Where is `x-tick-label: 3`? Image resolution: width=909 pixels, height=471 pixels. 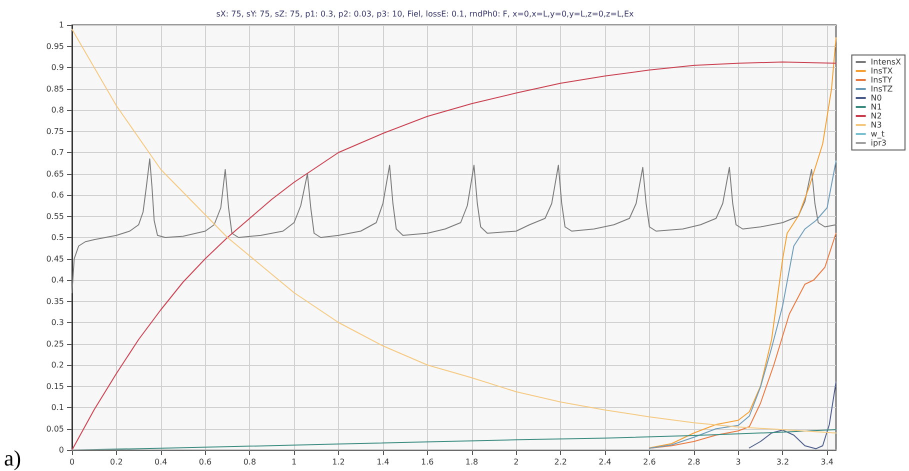 x-tick-label: 3 is located at coordinates (738, 462).